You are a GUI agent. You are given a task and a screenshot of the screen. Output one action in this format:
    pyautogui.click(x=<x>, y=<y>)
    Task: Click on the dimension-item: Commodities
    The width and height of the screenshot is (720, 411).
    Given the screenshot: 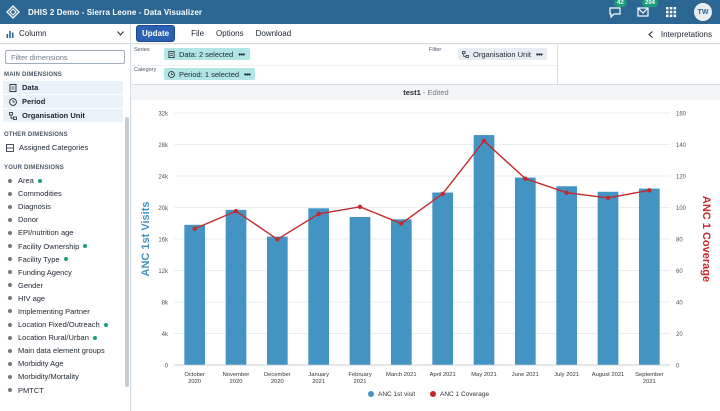 What is the action you would take?
    pyautogui.click(x=65, y=193)
    